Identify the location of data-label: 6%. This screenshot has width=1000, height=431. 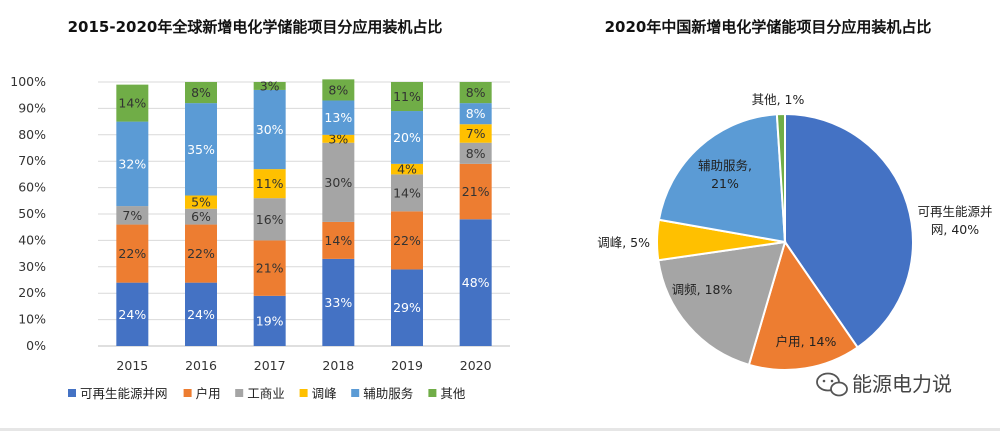
(201, 216).